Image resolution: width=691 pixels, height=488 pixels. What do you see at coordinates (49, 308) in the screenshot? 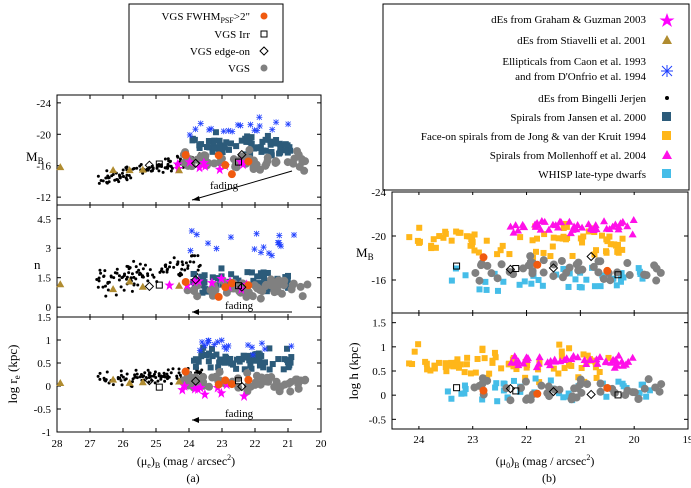
I see `panel-a-ytick-label: 0` at bounding box center [49, 308].